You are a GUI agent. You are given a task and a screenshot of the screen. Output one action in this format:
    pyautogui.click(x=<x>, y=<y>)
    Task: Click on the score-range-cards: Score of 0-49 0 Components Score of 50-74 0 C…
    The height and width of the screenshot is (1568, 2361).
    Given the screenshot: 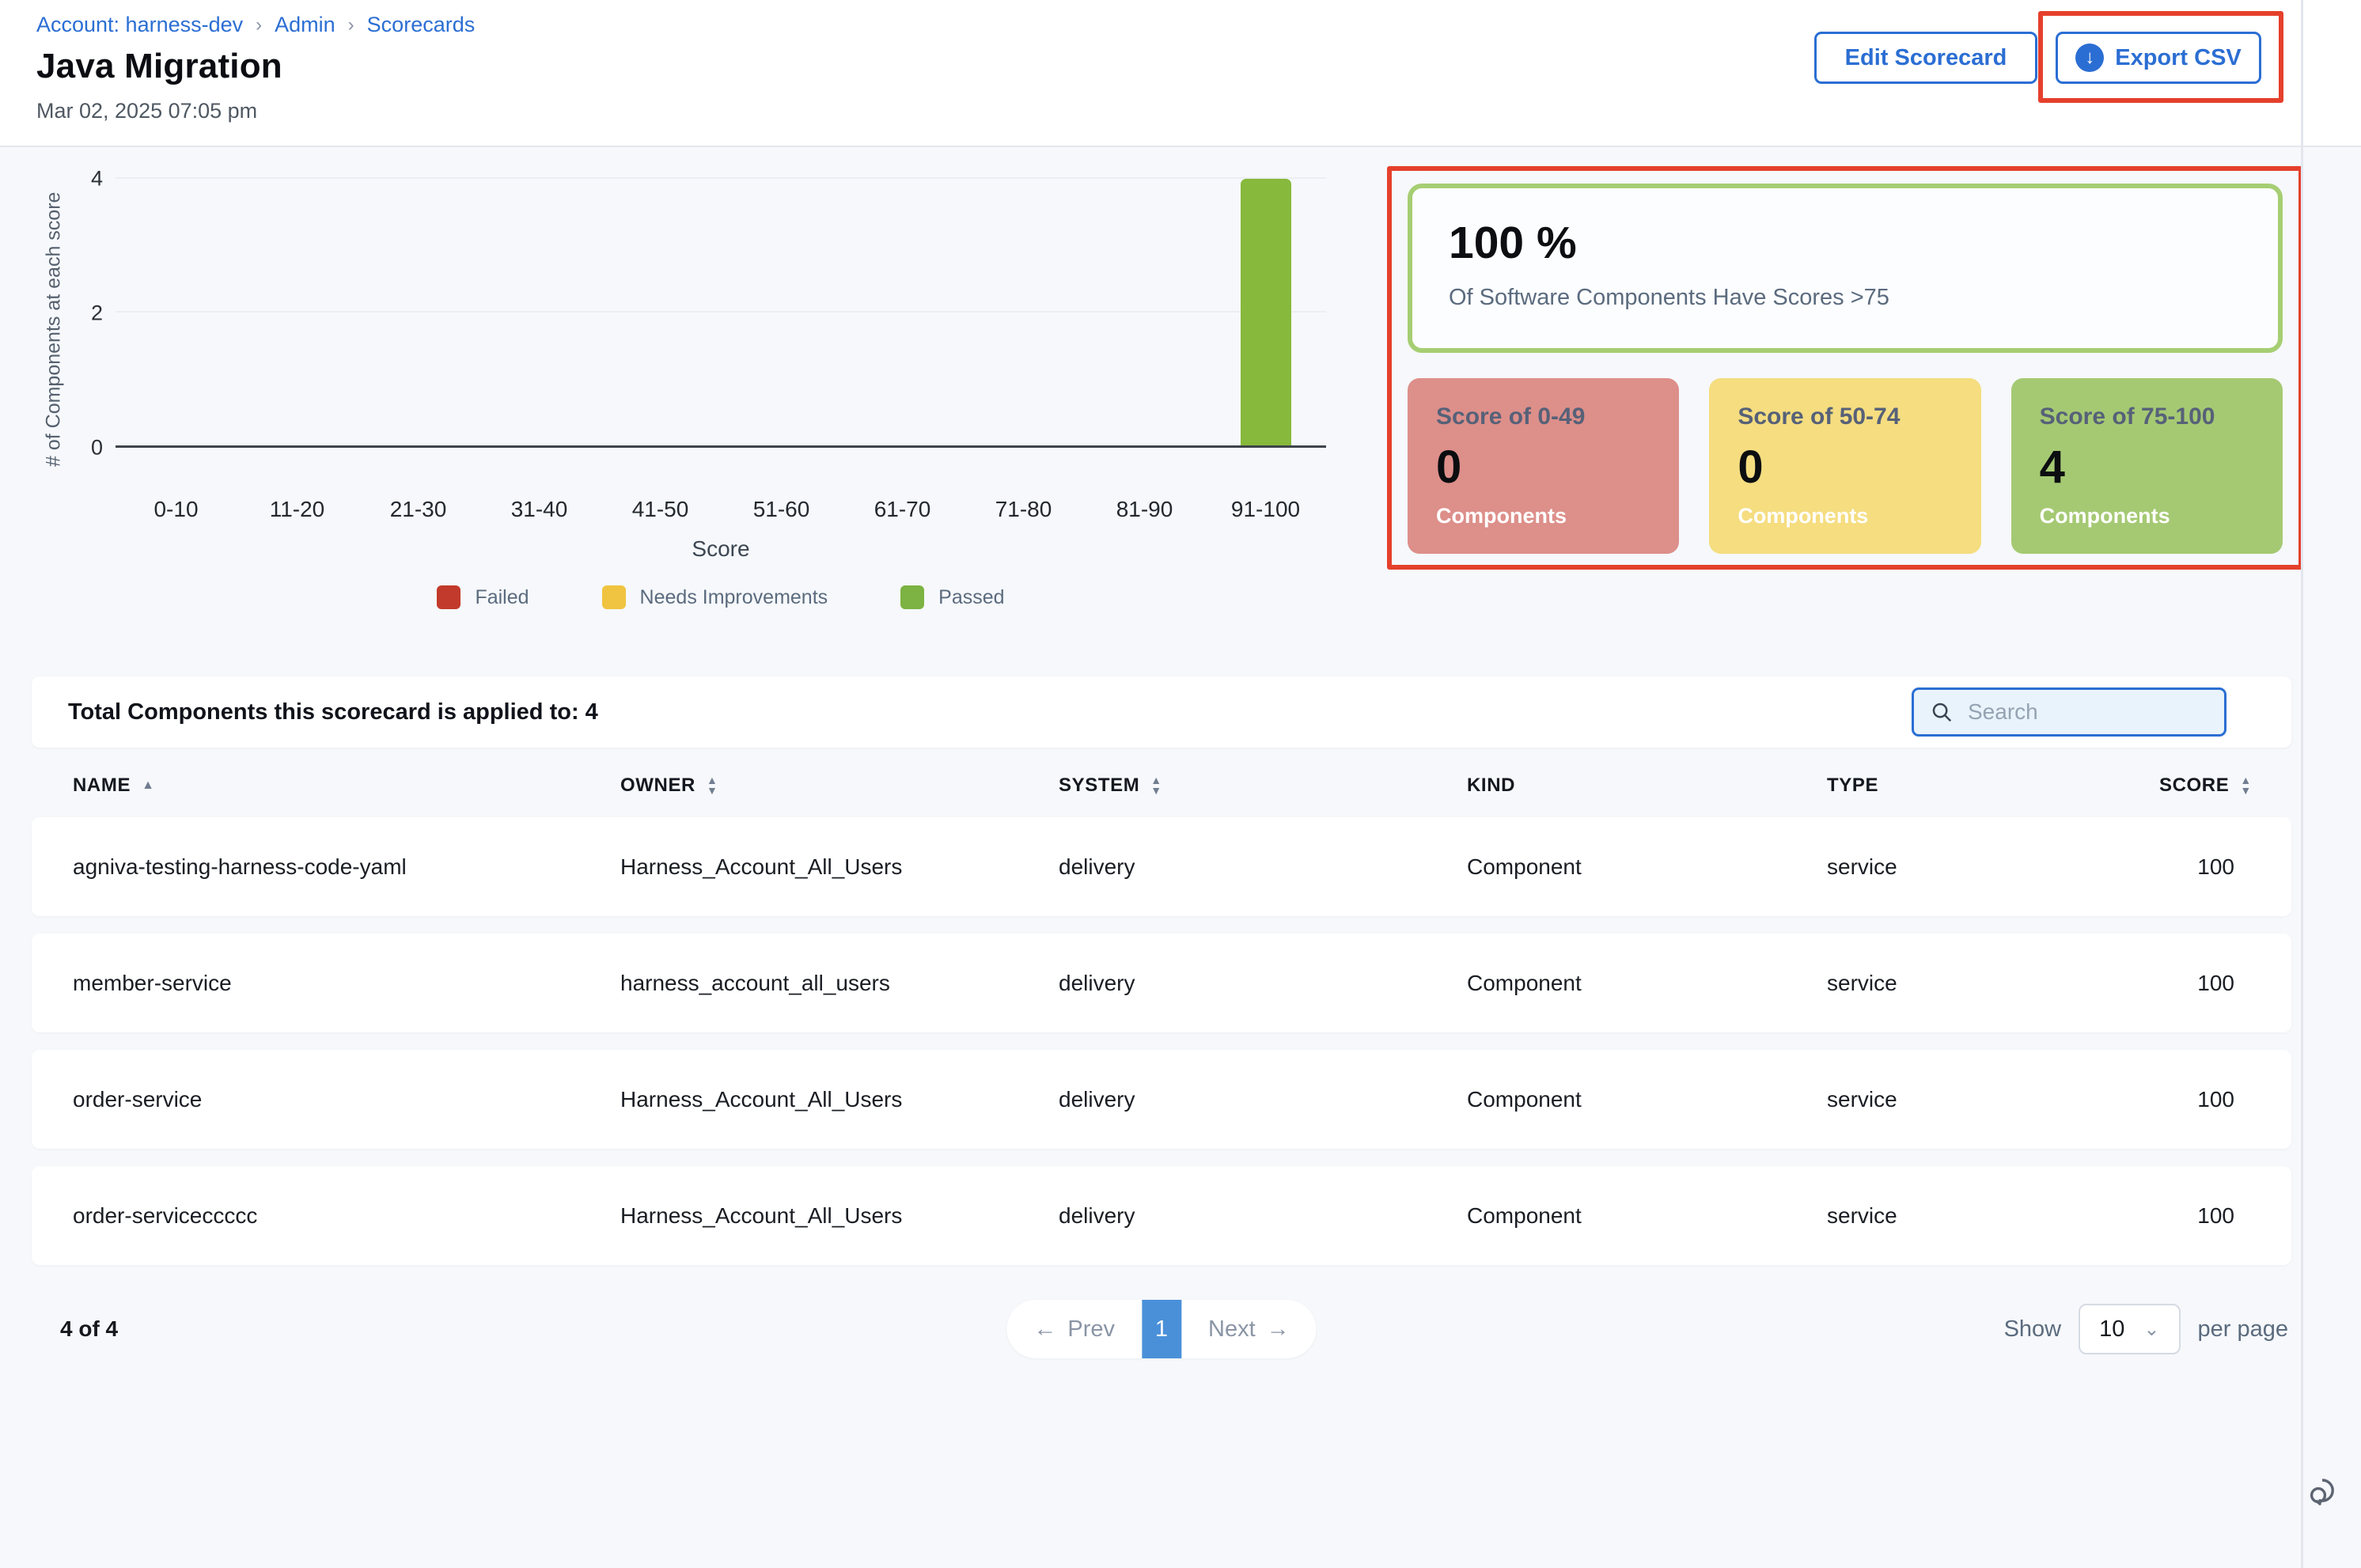 What is the action you would take?
    pyautogui.click(x=1845, y=466)
    